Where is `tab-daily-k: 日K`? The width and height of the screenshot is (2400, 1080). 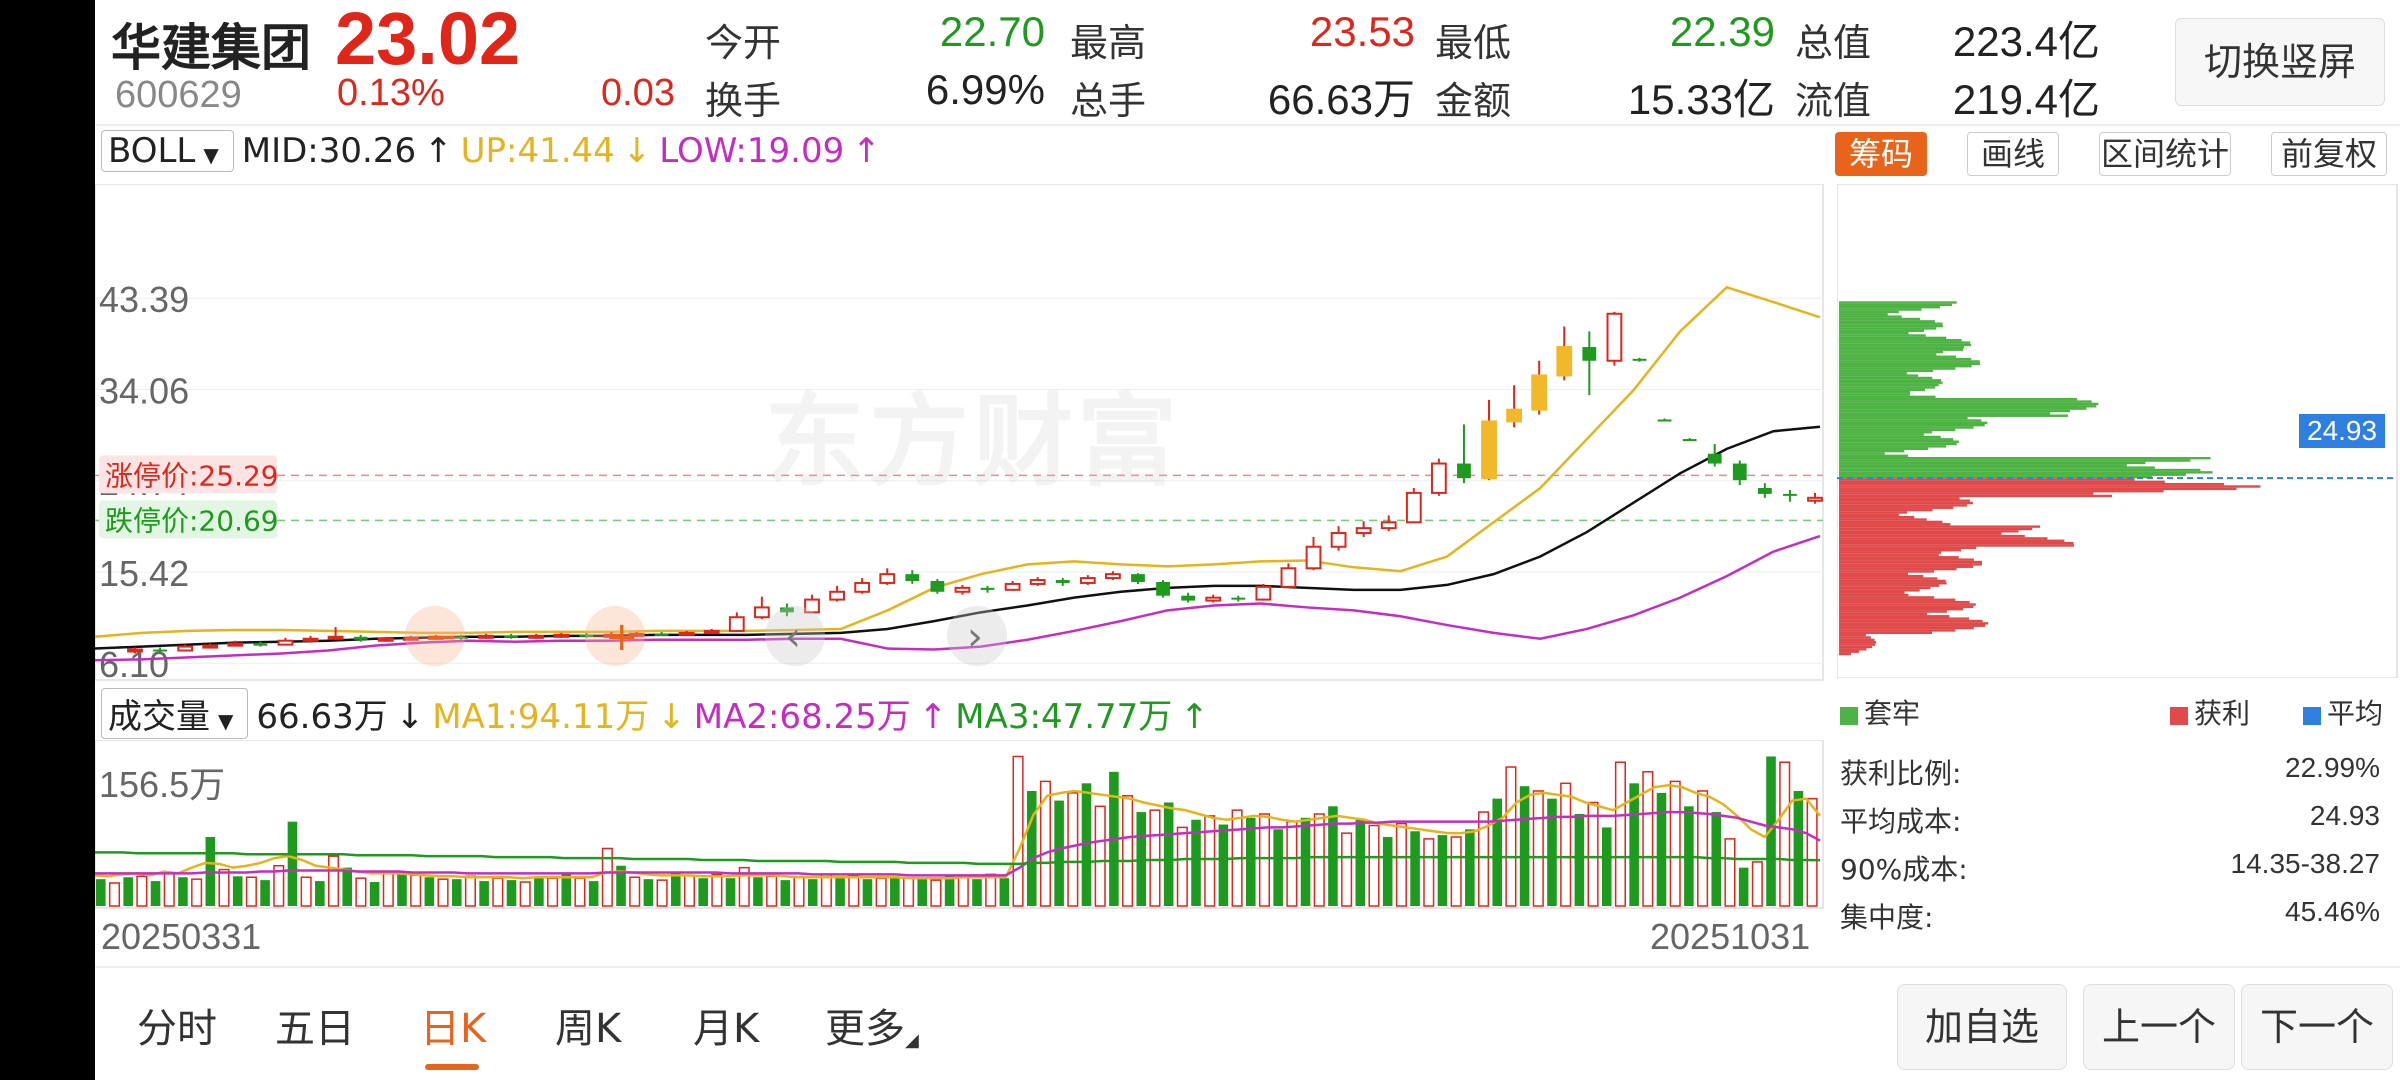
tab-daily-k: 日K is located at coordinates (453, 1029).